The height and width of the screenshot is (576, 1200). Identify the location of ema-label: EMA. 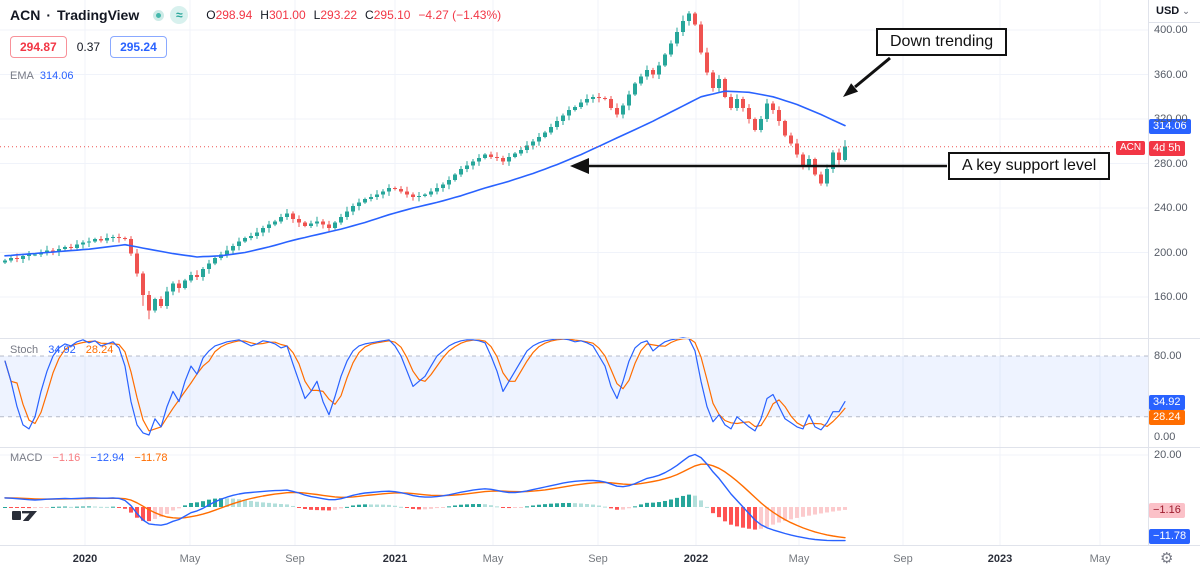
(22, 76).